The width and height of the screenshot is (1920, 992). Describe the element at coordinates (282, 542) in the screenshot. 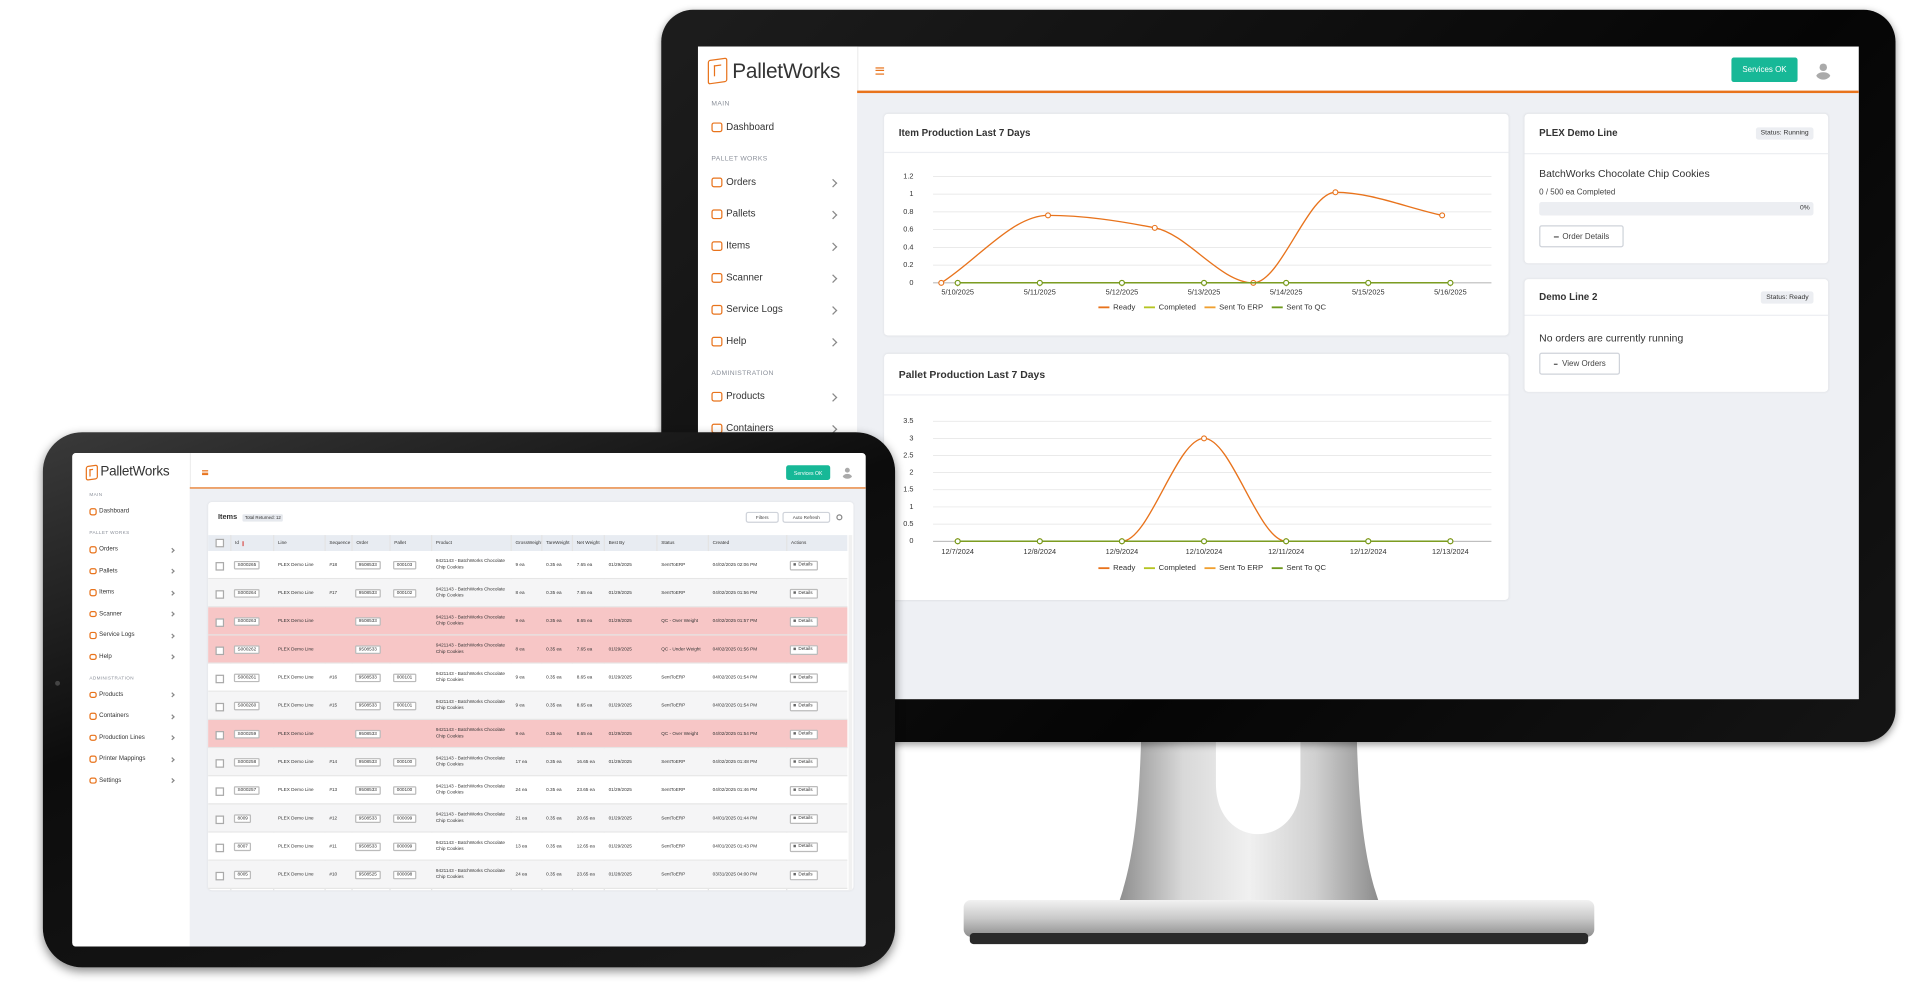

I see `column-header: Line` at that location.